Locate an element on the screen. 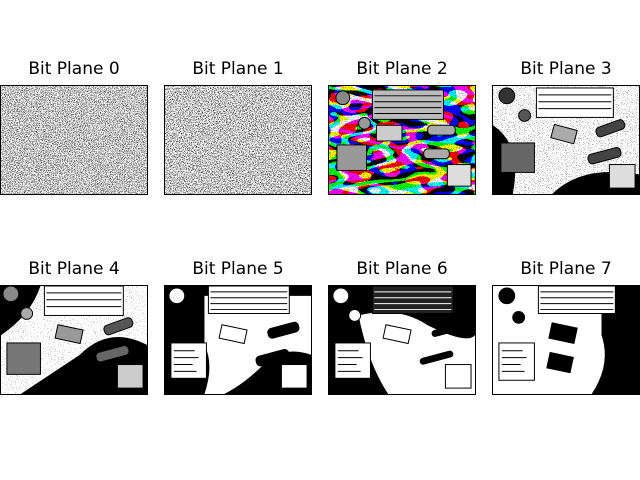  panel-title-0: Bit Plane 0 is located at coordinates (74, 69).